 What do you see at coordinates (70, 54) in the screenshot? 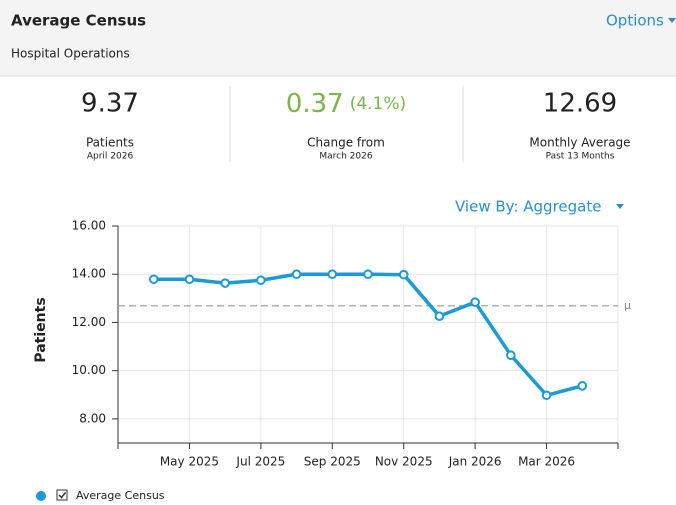
I see `widget-subtitle: Hospital Operations` at bounding box center [70, 54].